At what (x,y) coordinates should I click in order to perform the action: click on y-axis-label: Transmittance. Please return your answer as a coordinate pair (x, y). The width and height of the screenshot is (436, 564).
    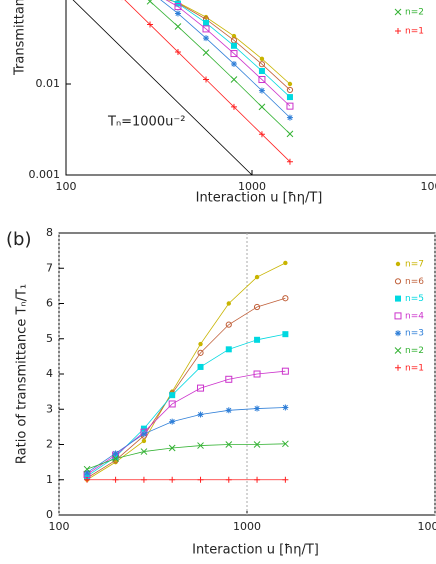
    Looking at the image, I should click on (20, 38).